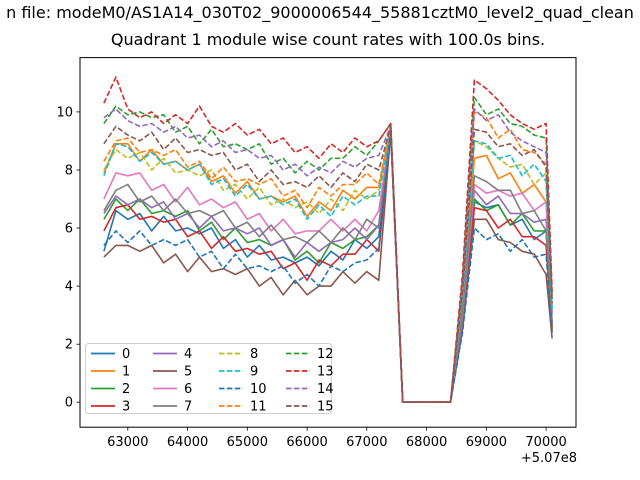 The width and height of the screenshot is (640, 480). What do you see at coordinates (258, 389) in the screenshot?
I see `legend-label-10: 10` at bounding box center [258, 389].